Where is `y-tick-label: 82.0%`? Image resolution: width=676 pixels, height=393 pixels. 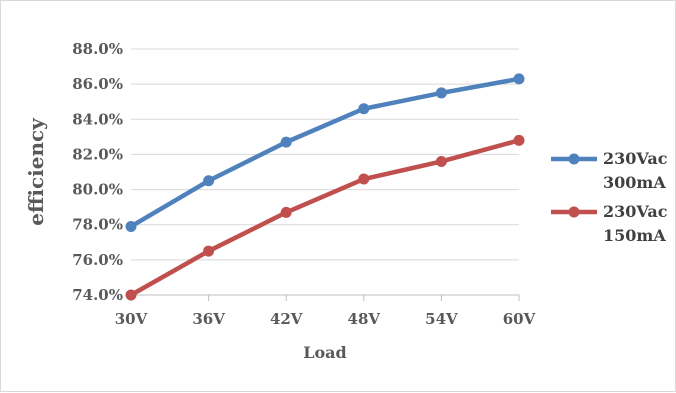
y-tick-label: 82.0% is located at coordinates (97, 154).